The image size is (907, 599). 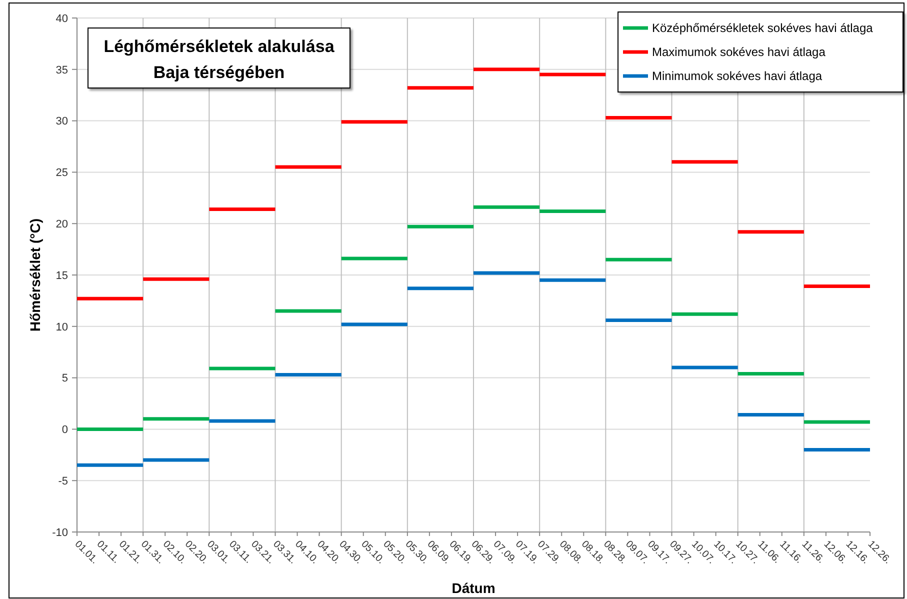 I want to click on legend-label: Maximumok sokéves havi átlaga, so click(x=739, y=52).